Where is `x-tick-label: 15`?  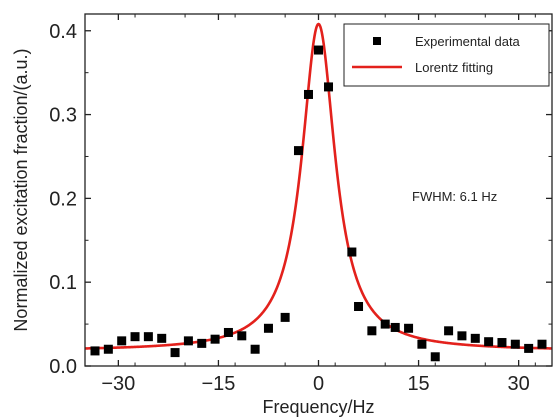 x-tick-label: 15 is located at coordinates (418, 384).